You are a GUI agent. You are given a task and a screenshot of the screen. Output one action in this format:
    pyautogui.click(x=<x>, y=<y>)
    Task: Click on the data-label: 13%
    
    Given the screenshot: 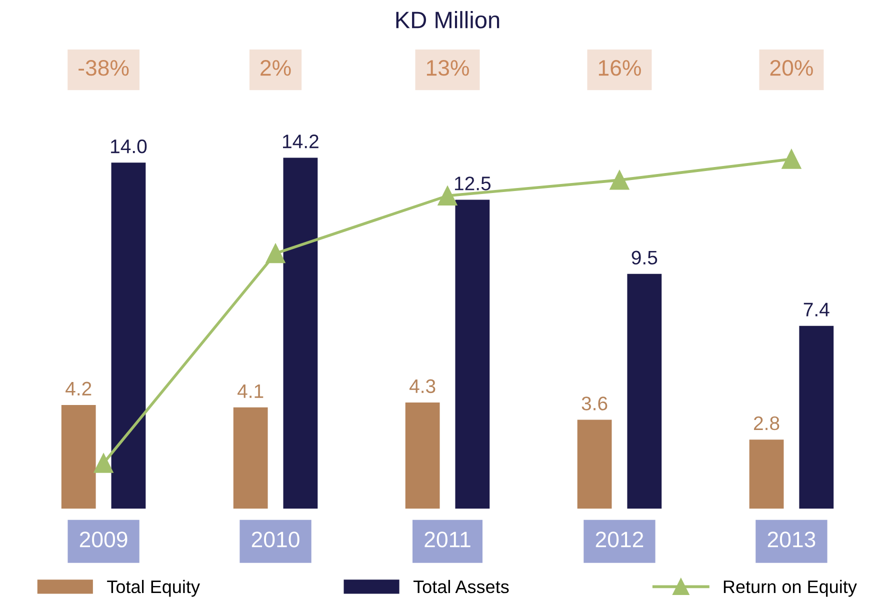 What is the action you would take?
    pyautogui.click(x=447, y=68)
    